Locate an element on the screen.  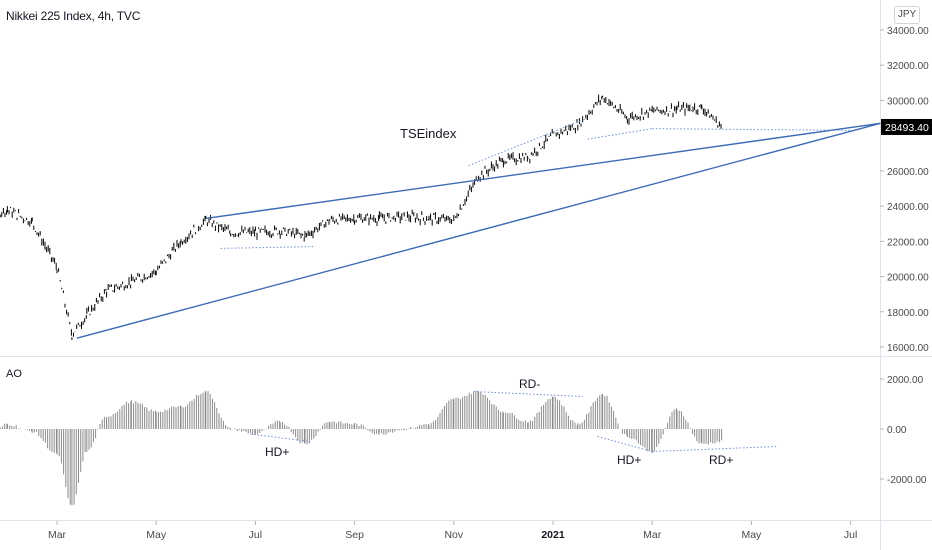
time-scale: Mar May Jul Sep Nov 2021 Mar May Jul is located at coordinates (452, 531).